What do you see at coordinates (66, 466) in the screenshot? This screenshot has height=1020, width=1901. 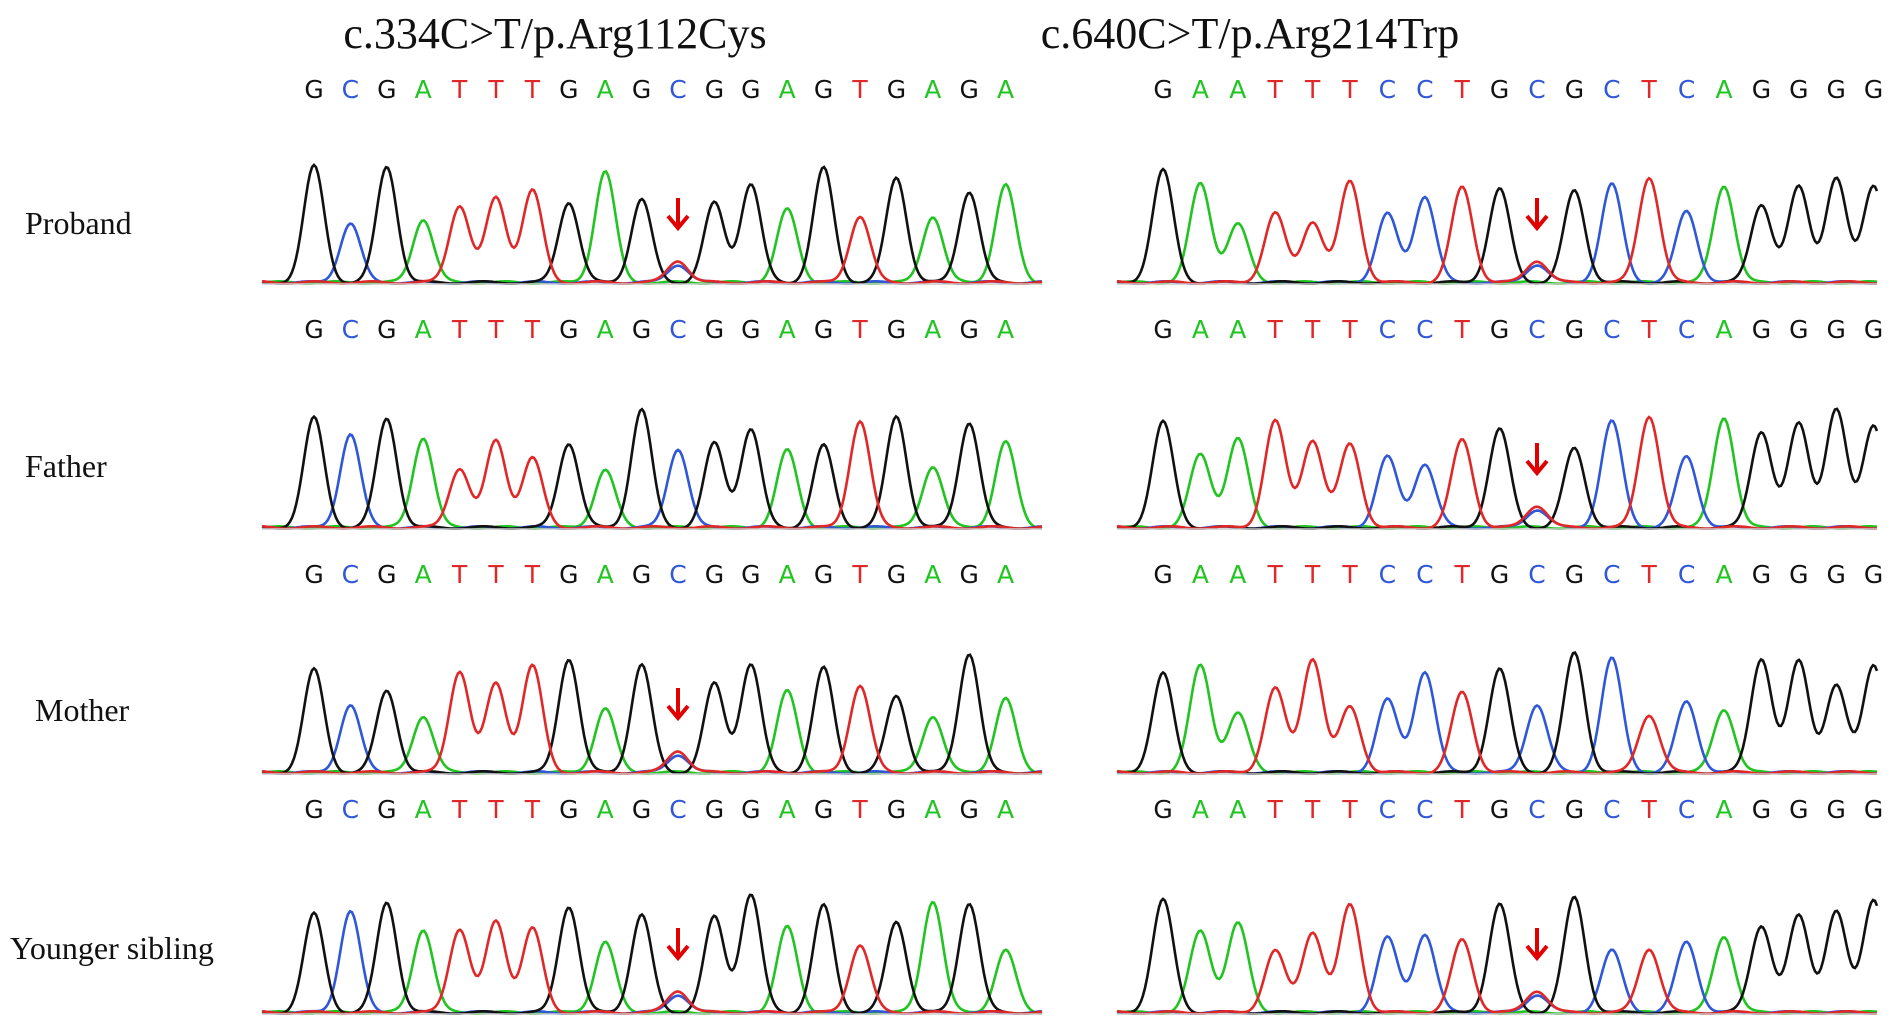 I see `row-label-father: Father` at bounding box center [66, 466].